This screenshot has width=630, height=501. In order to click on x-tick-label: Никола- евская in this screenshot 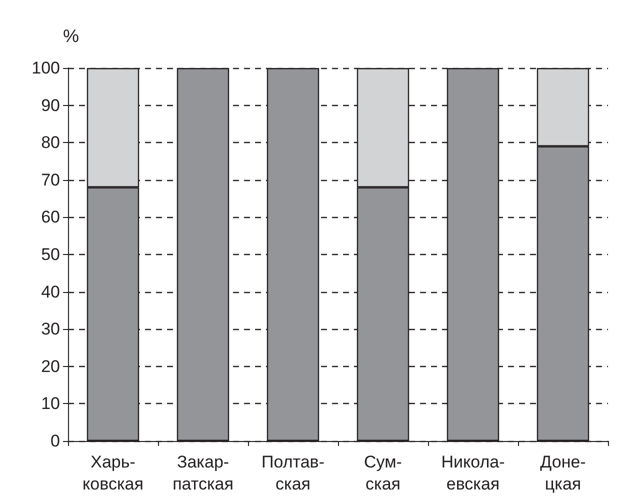, I will do `click(473, 473)`.